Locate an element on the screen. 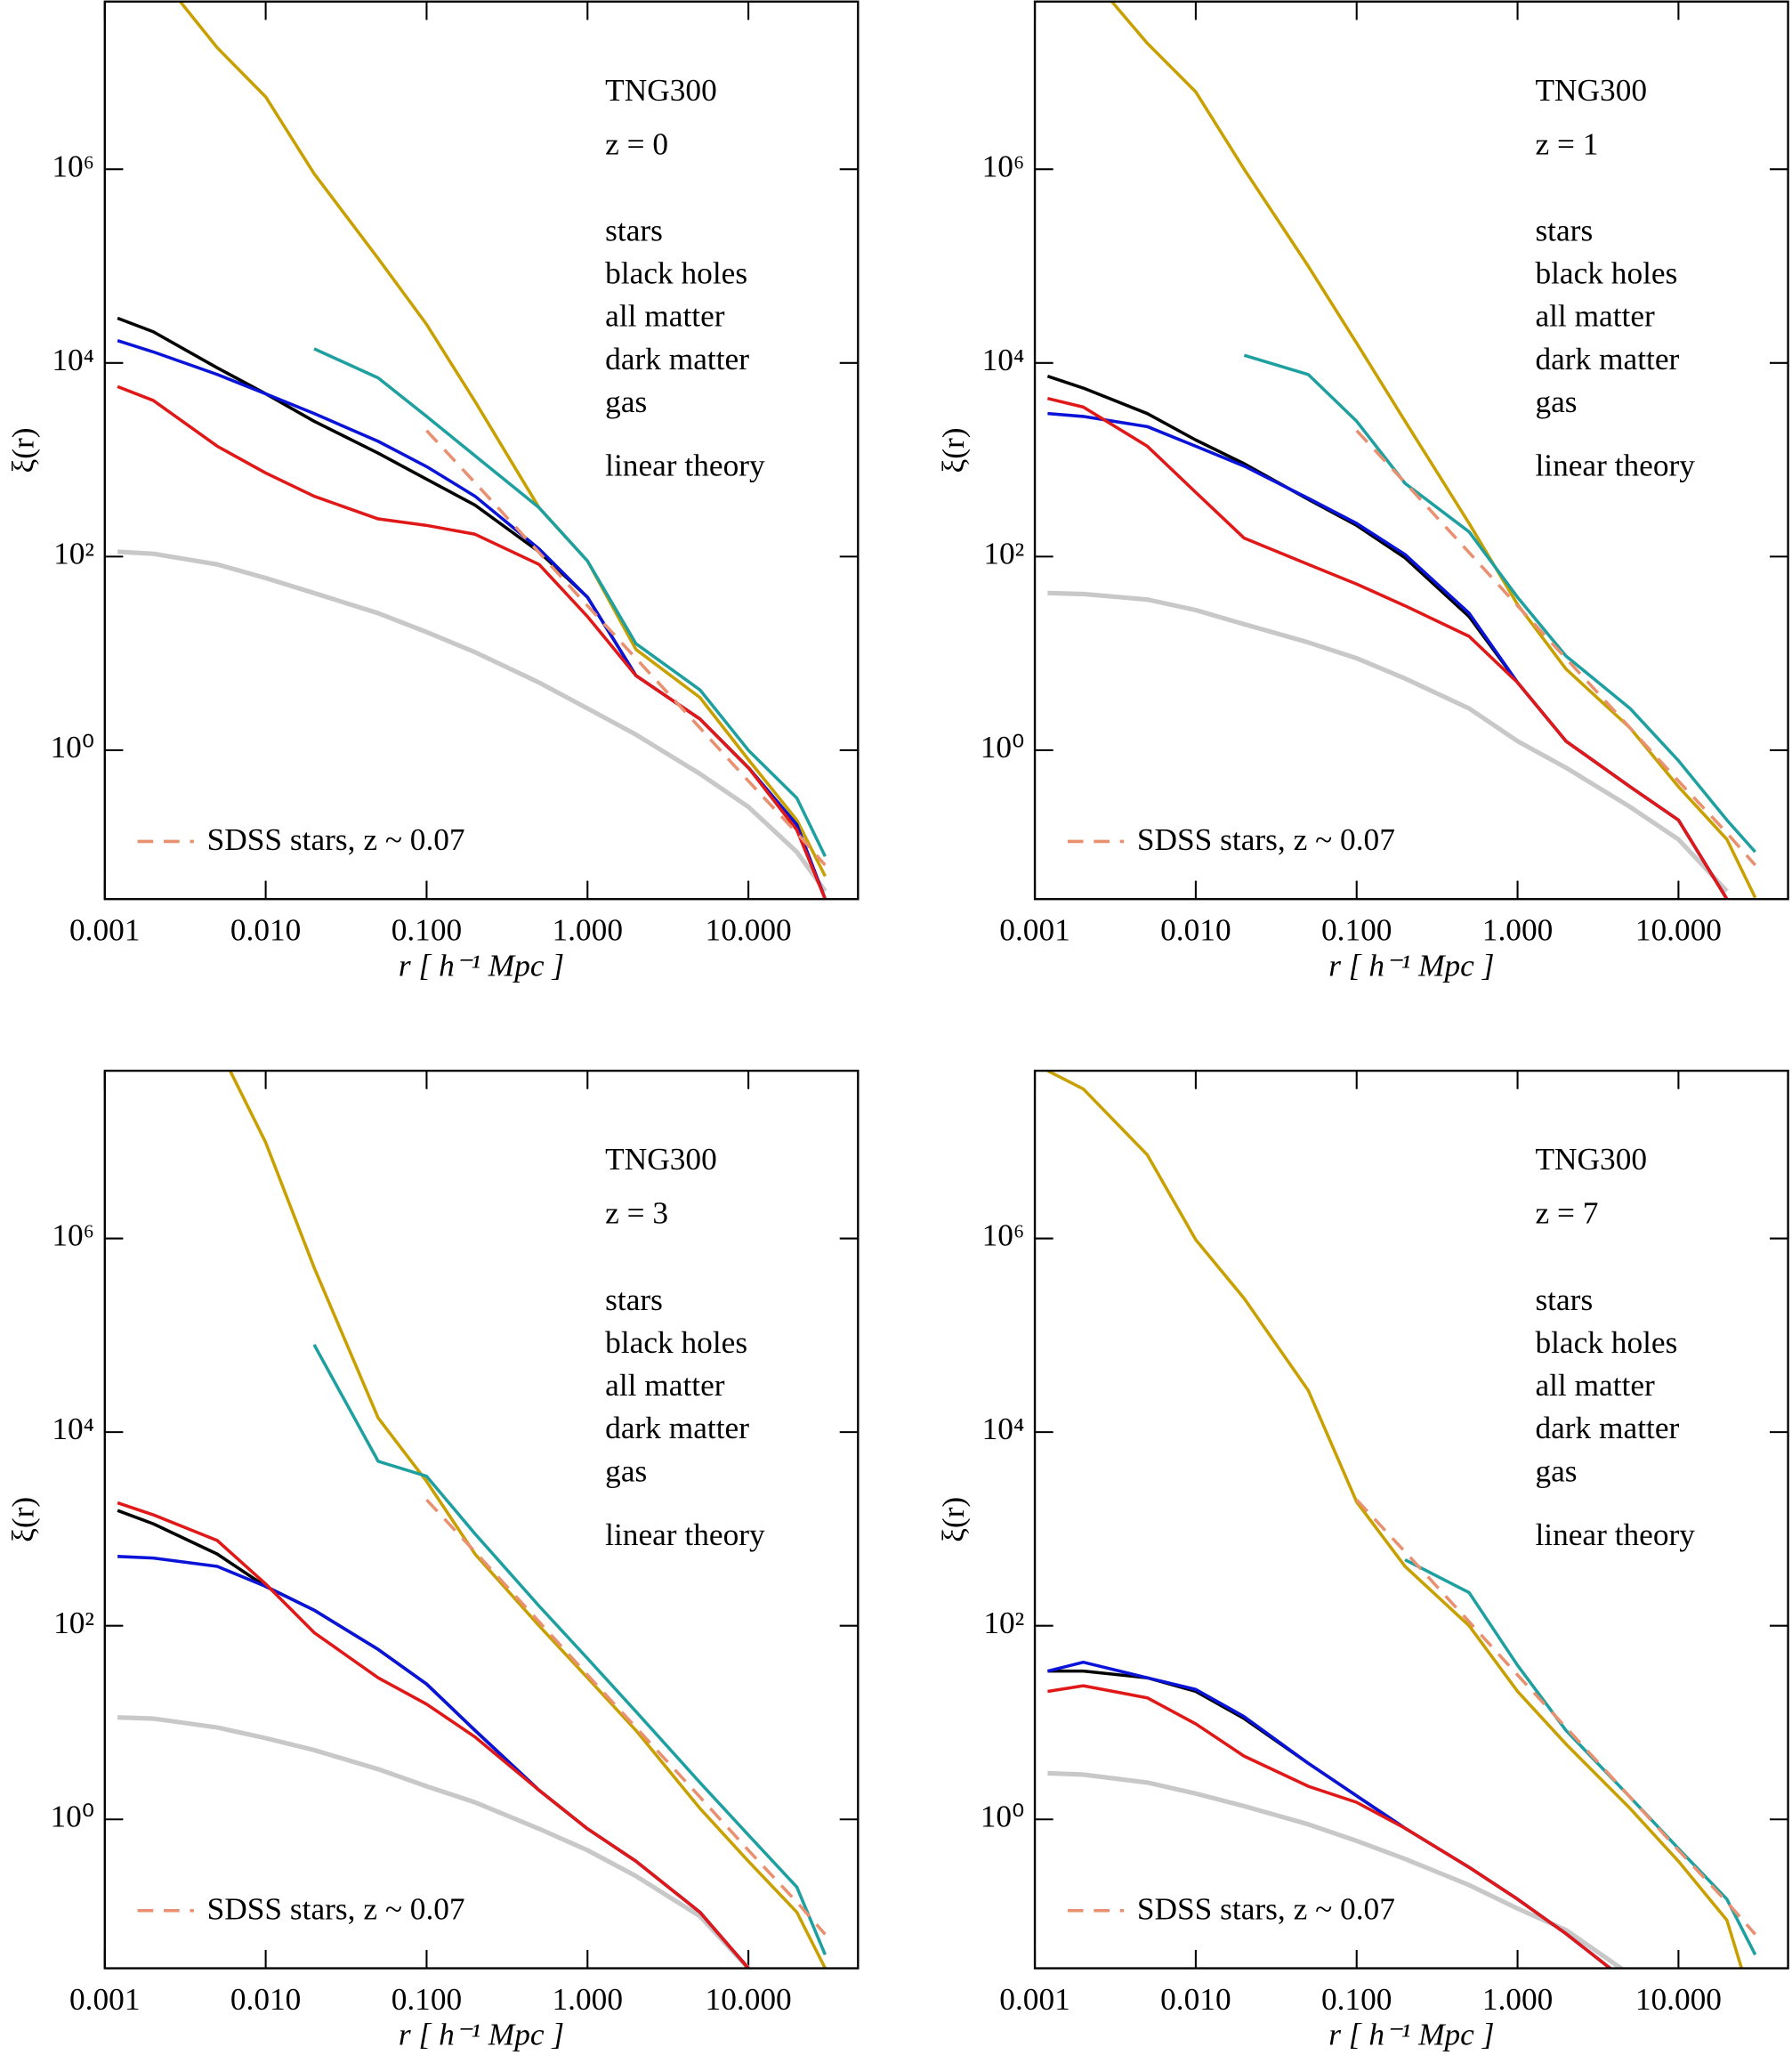  annotation: z = 3 is located at coordinates (636, 1213).